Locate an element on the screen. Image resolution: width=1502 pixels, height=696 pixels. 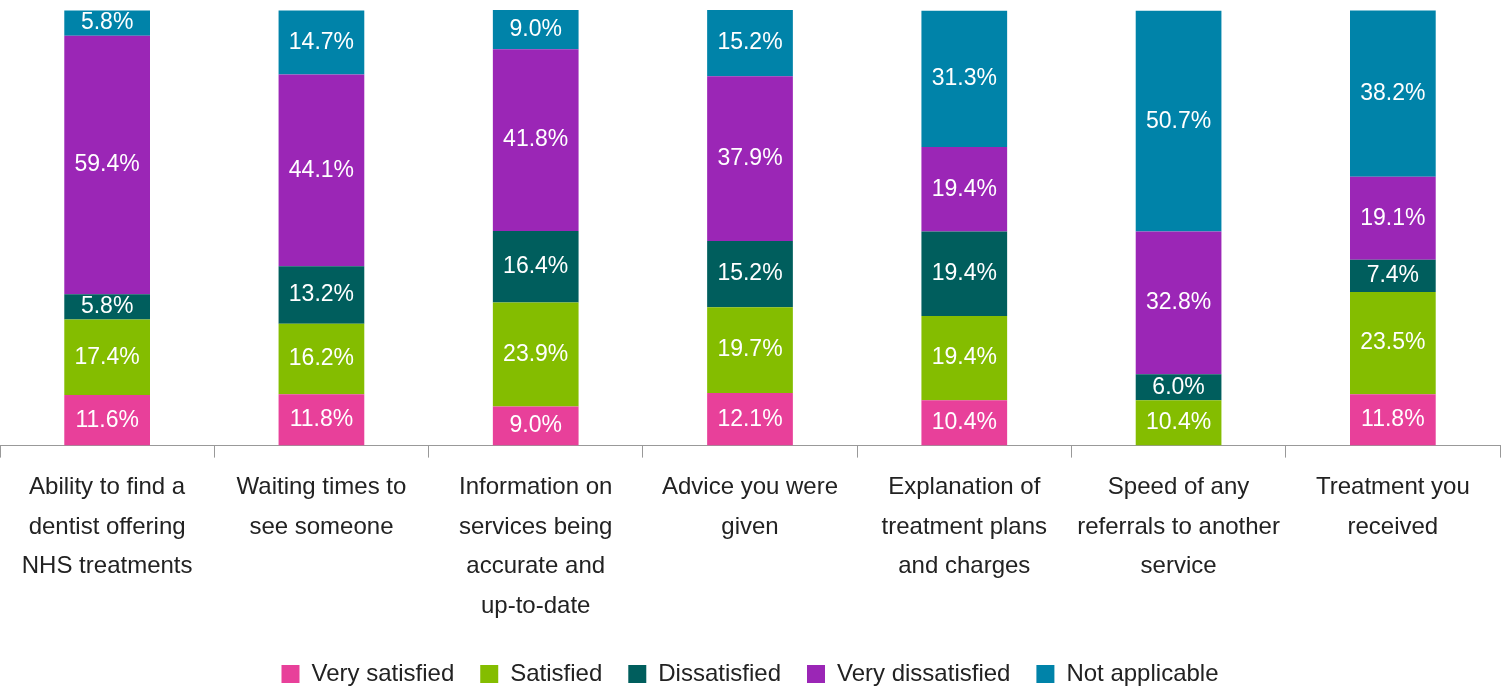
x-tick-label: Explanation of treatment plans and charges is located at coordinates (964, 525).